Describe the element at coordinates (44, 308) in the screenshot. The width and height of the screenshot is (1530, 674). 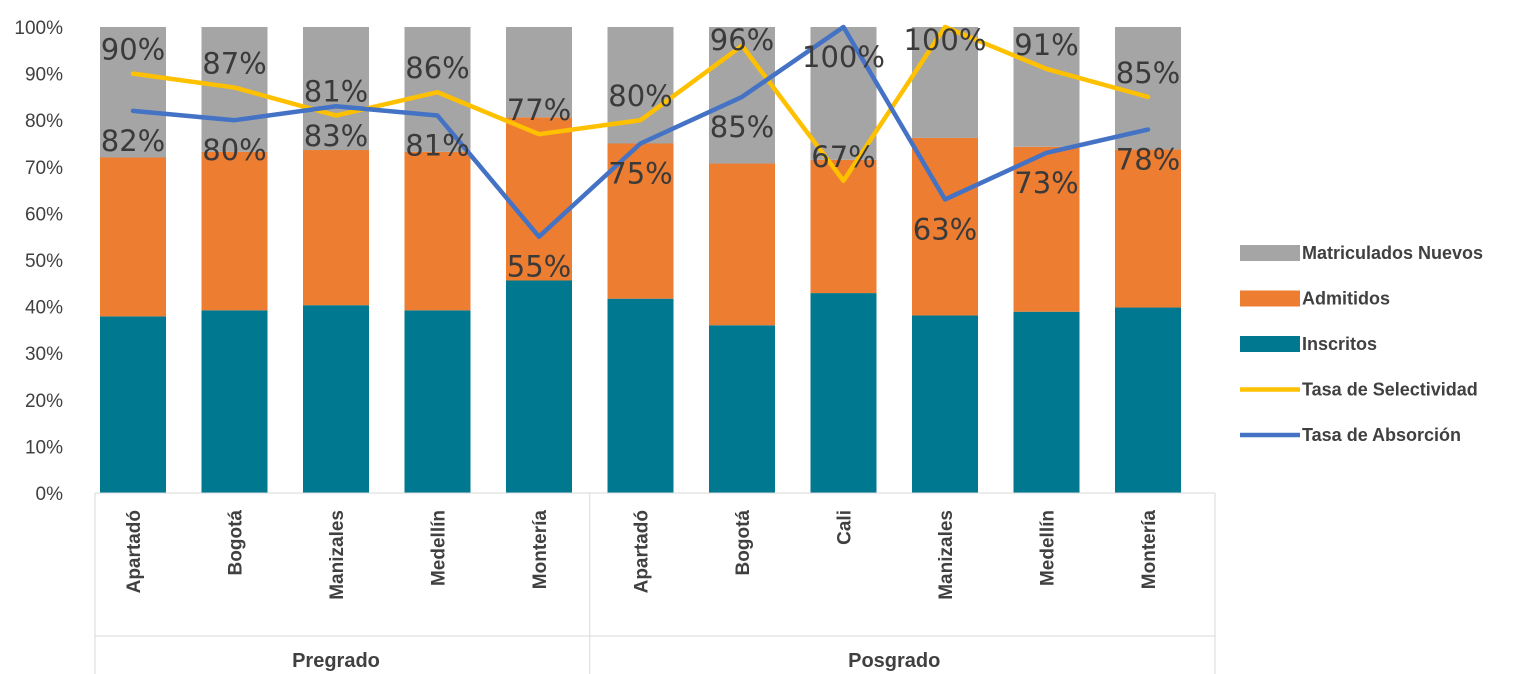
I see `y-tick-label: 40%` at that location.